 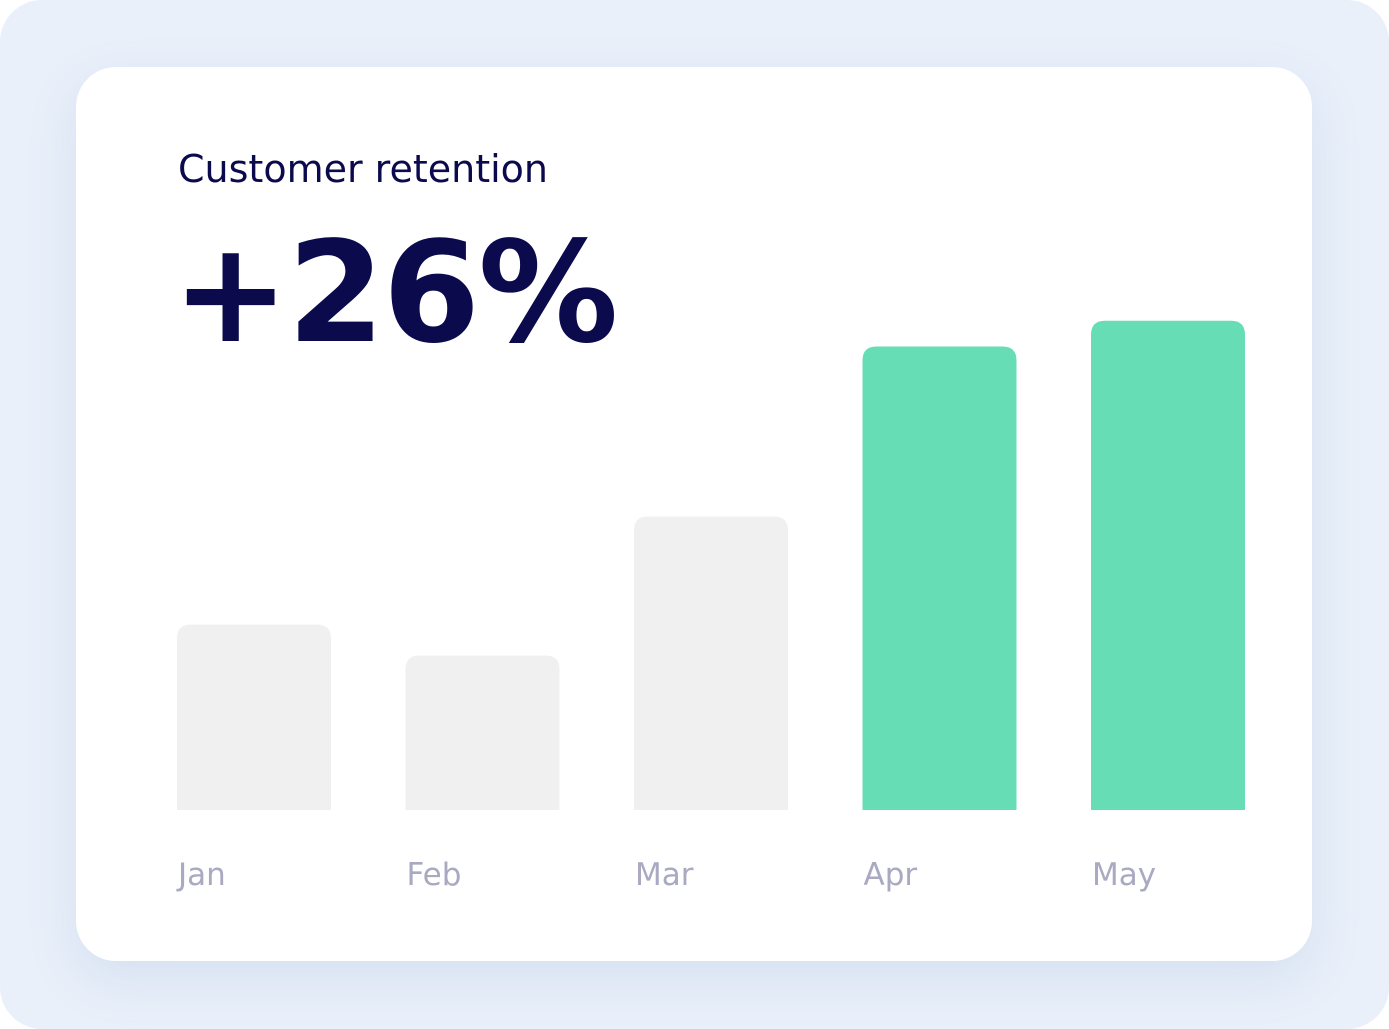 What do you see at coordinates (891, 875) in the screenshot?
I see `x-tick-label-apr: Apr` at bounding box center [891, 875].